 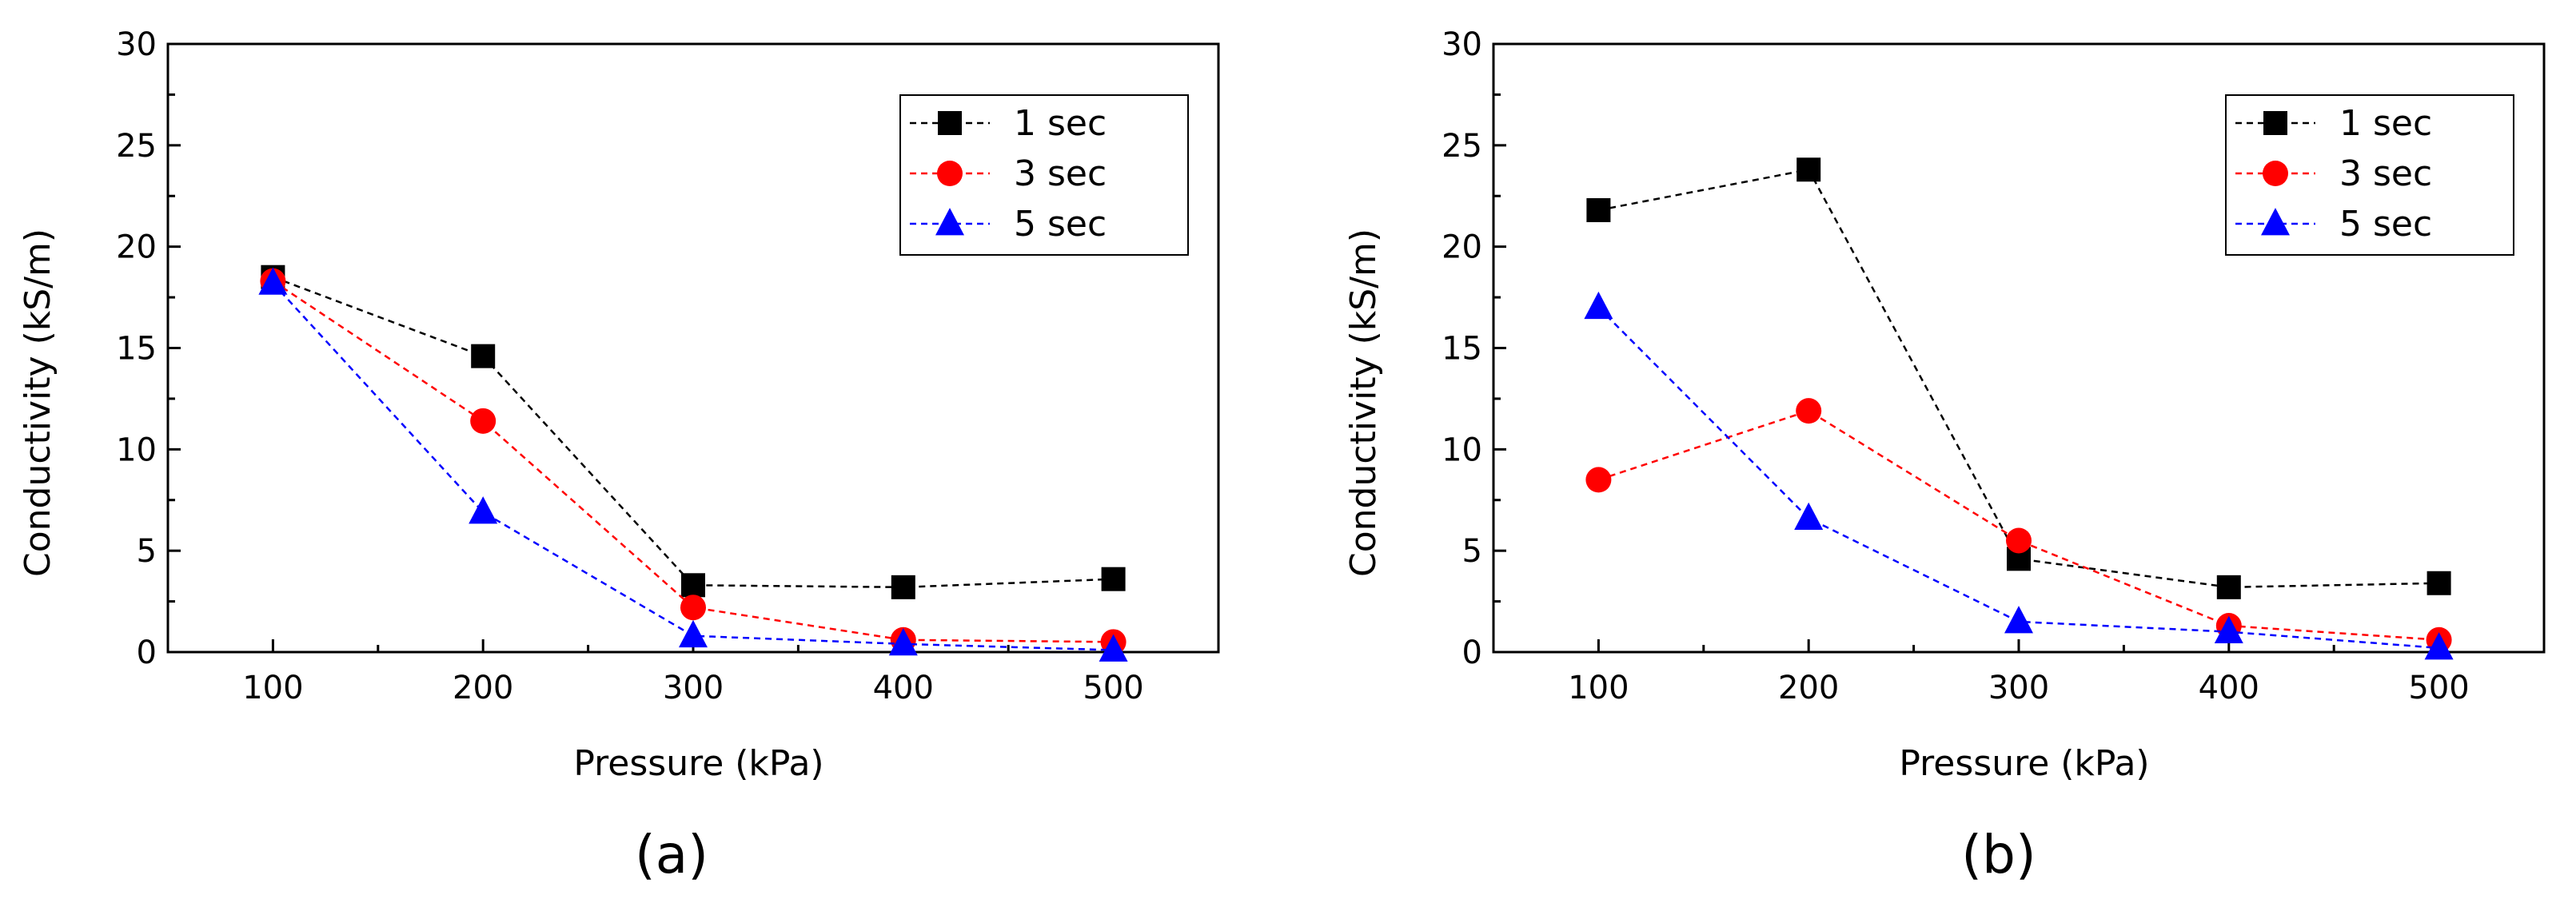 I want to click on panel-label: (a), so click(x=671, y=854).